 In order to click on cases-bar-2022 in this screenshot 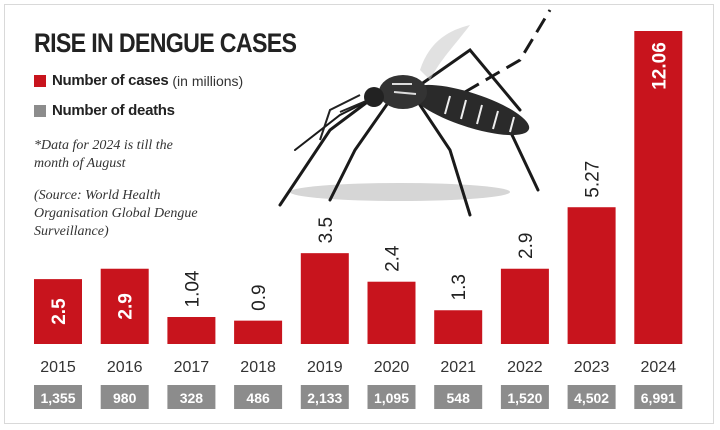, I will do `click(524, 306)`.